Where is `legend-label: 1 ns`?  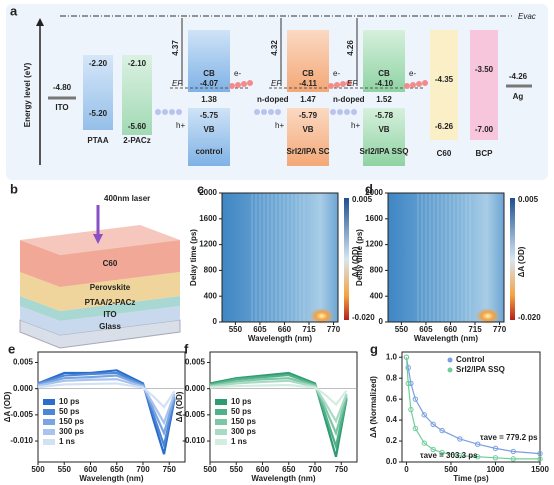
legend-label: 1 ns is located at coordinates (239, 441).